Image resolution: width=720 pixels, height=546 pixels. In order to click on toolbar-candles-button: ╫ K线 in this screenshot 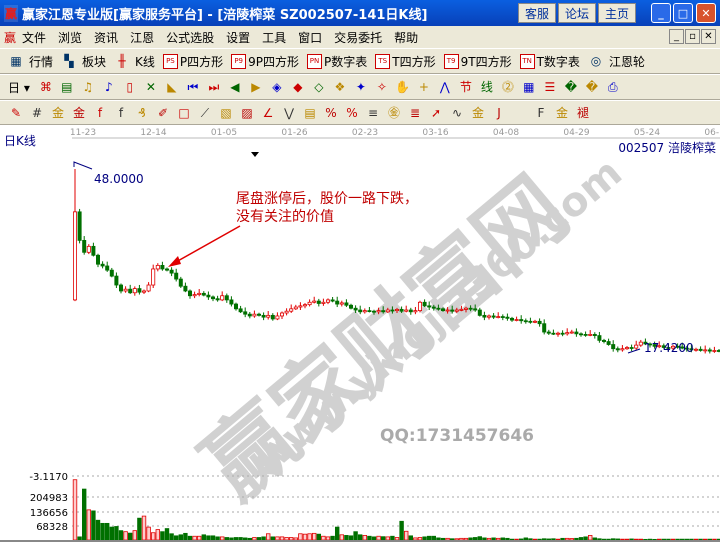, I will do `click(134, 61)`.